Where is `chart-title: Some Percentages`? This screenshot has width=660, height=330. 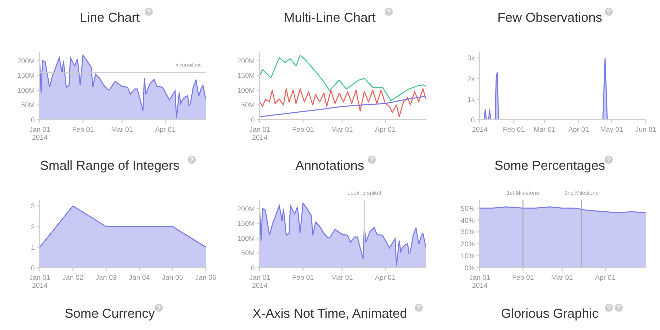
chart-title: Some Percentages is located at coordinates (550, 165).